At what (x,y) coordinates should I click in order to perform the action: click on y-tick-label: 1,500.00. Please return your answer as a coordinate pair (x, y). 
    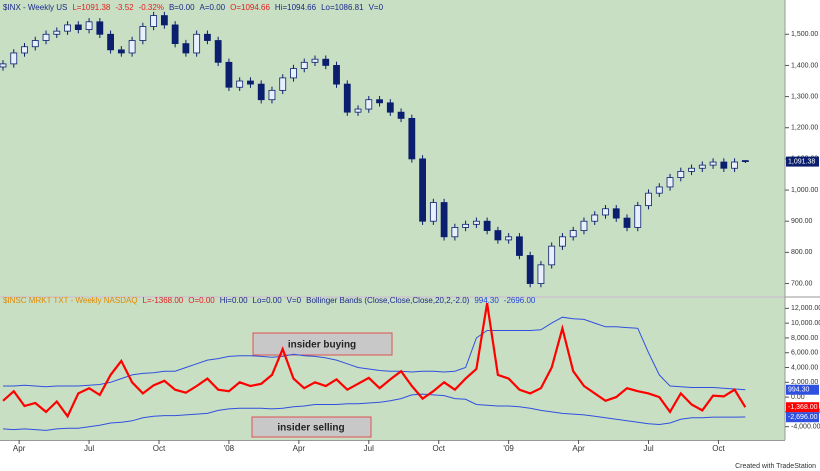
    Looking at the image, I should click on (804, 34).